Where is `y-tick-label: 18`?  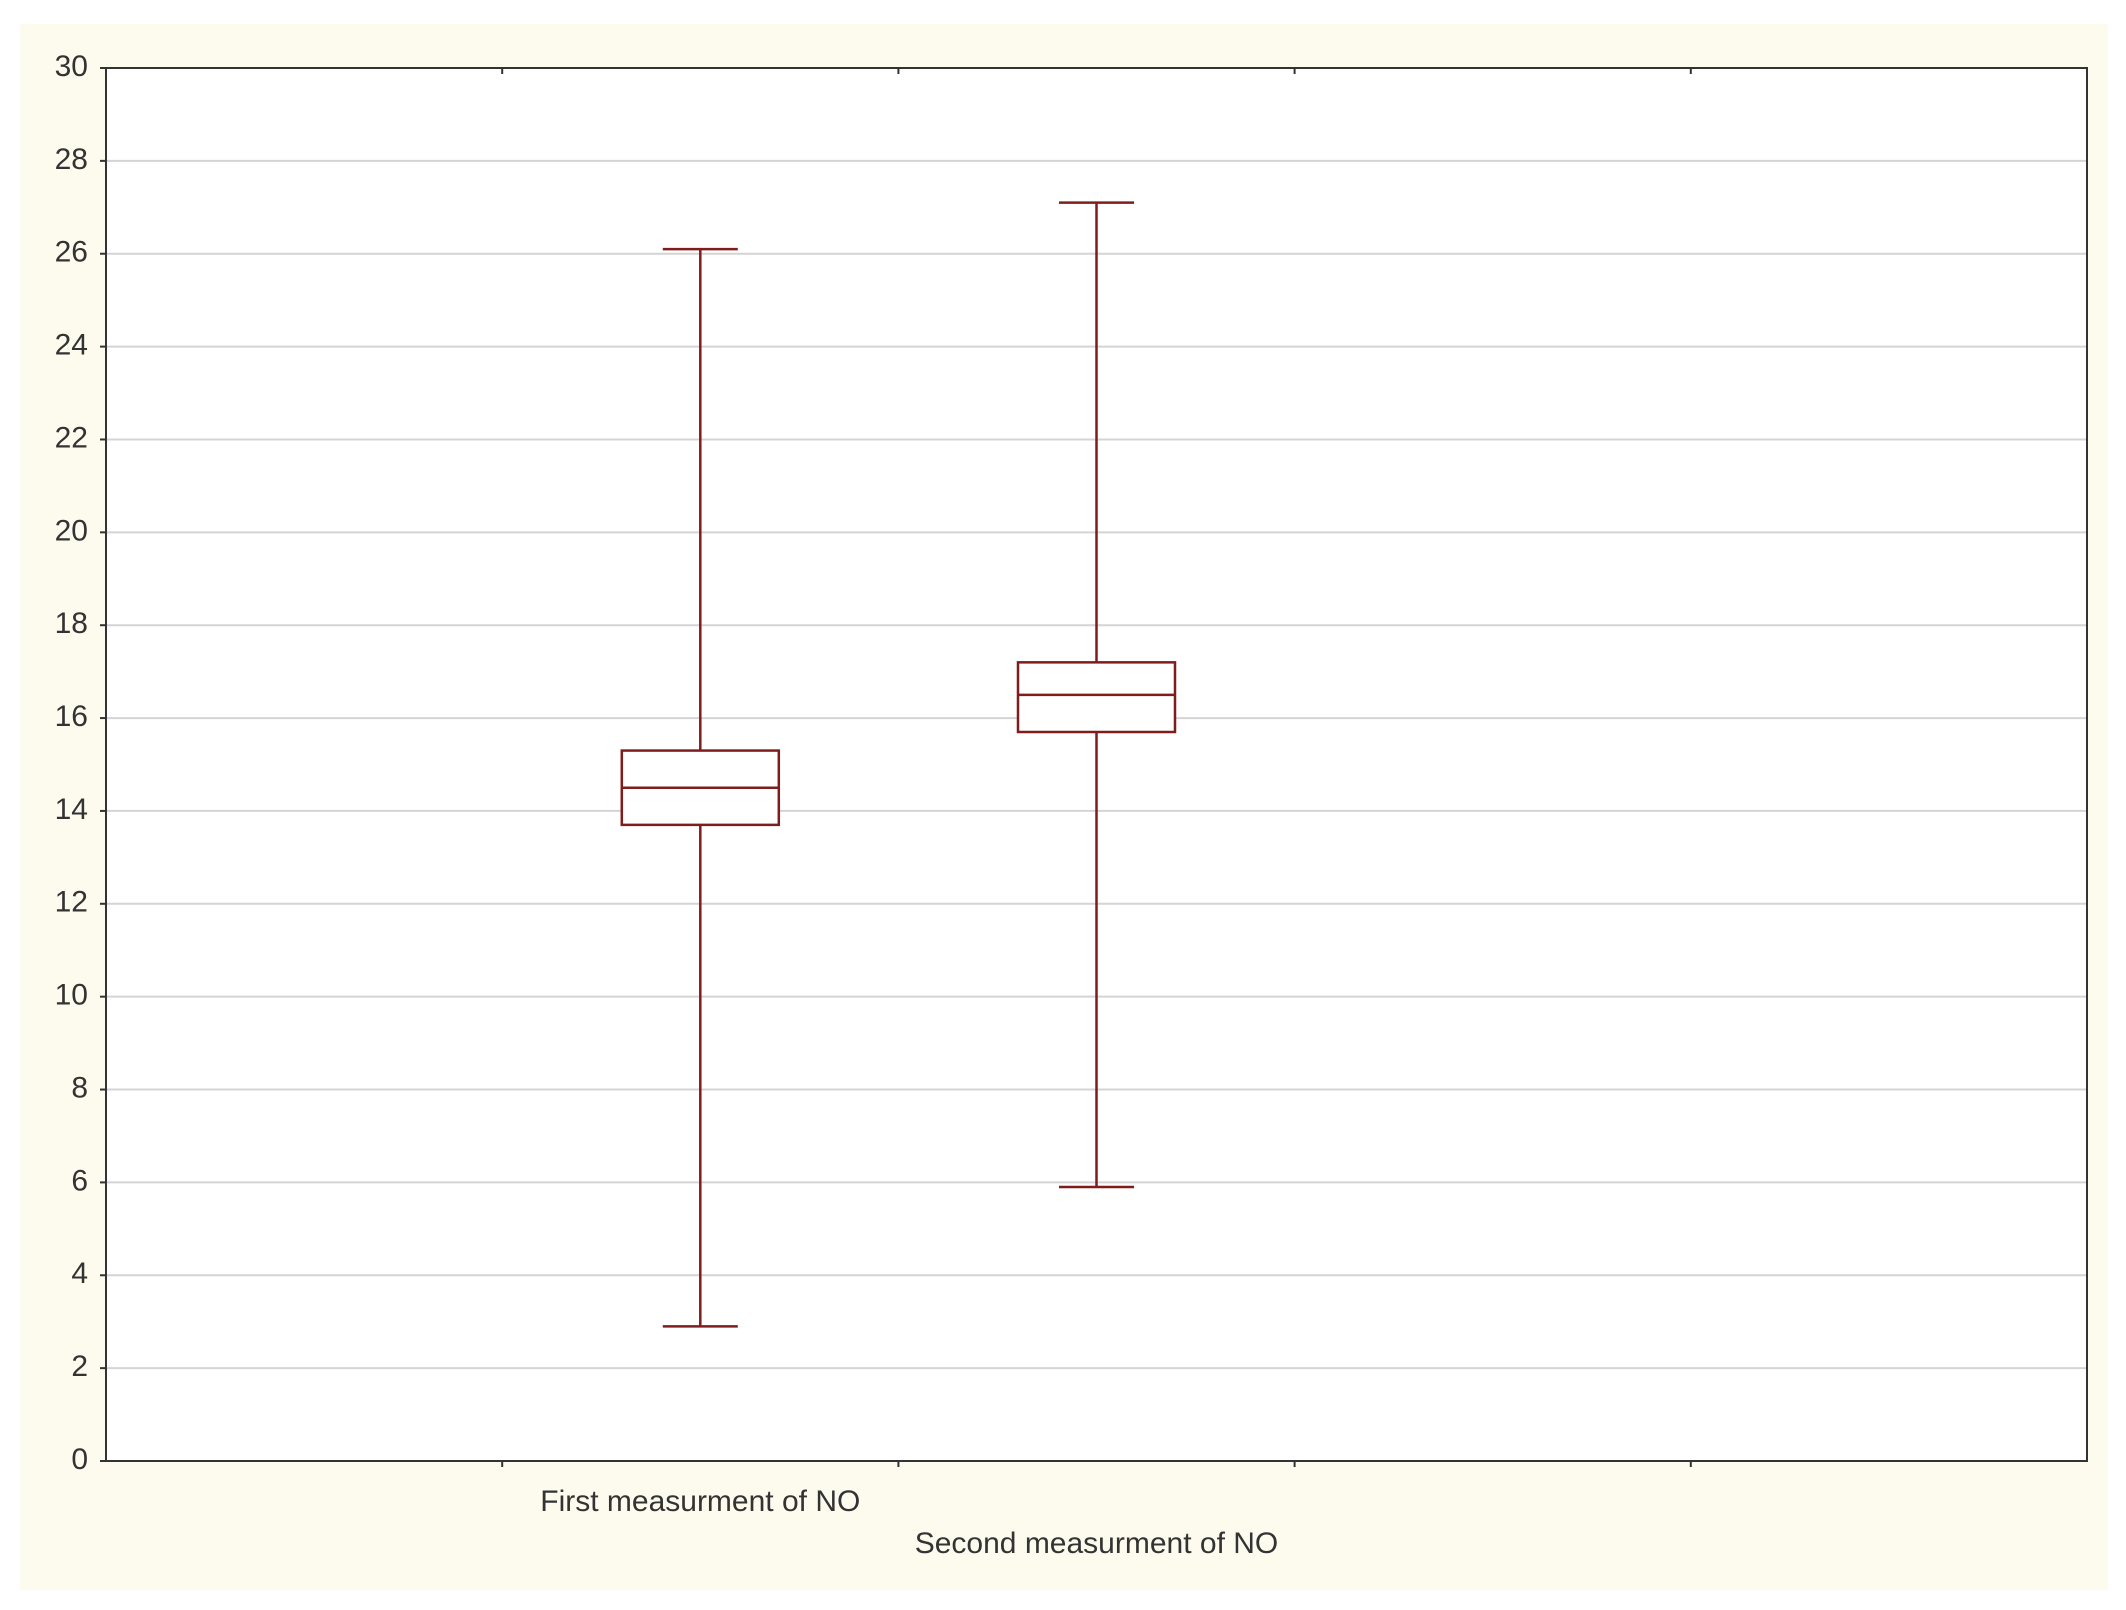
y-tick-label: 18 is located at coordinates (71, 623).